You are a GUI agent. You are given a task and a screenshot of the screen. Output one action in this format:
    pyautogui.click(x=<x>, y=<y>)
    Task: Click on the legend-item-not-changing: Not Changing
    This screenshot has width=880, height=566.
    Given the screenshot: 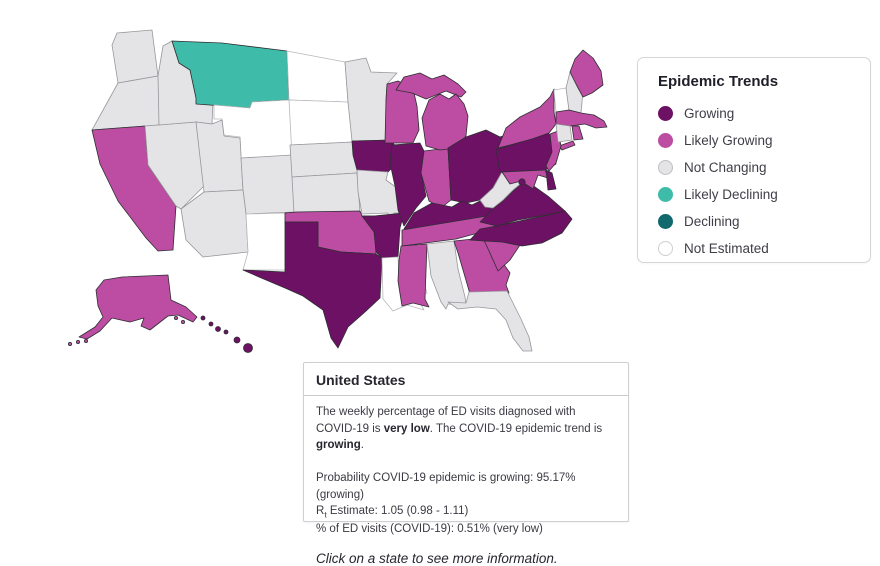 What is the action you would take?
    pyautogui.click(x=754, y=167)
    